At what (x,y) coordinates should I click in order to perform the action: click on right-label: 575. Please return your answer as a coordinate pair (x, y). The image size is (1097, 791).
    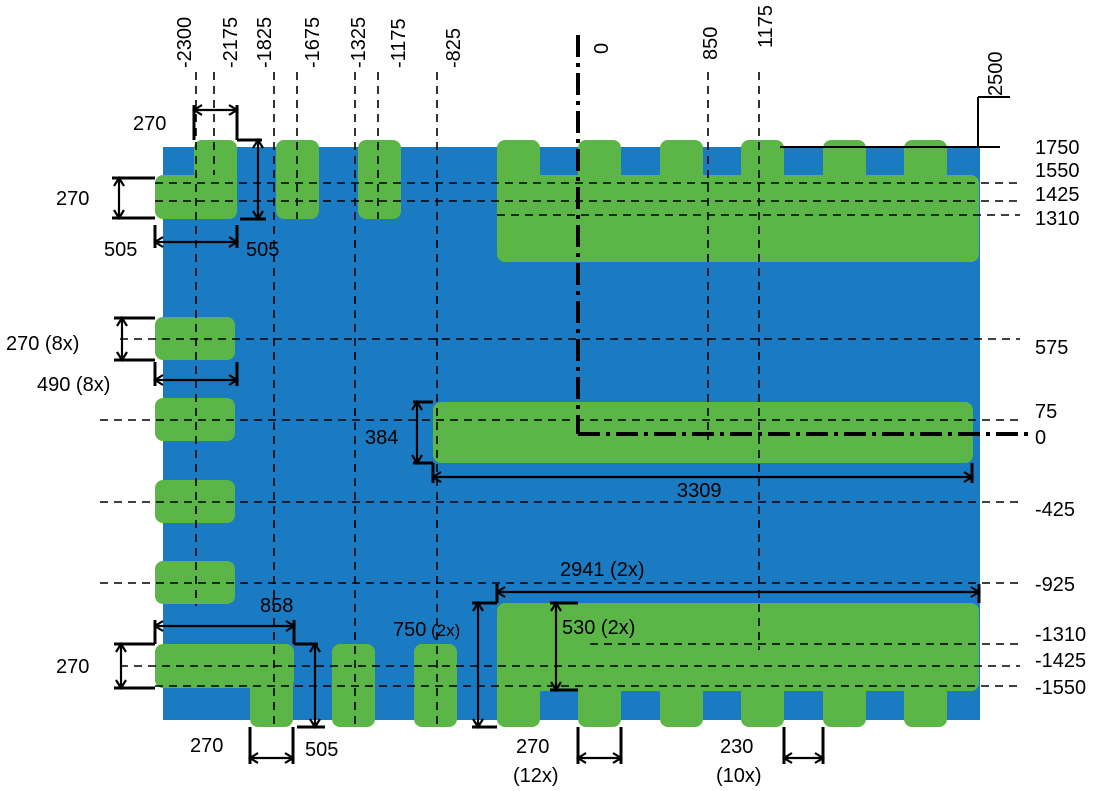
    Looking at the image, I should click on (1051, 348).